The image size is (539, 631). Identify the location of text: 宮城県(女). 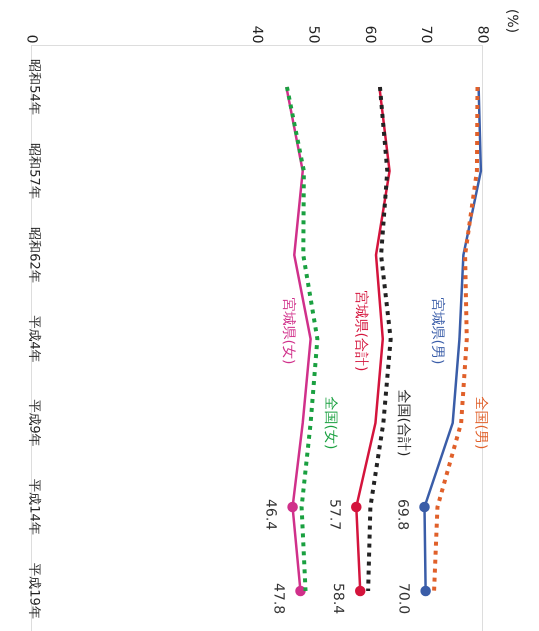
(288, 331).